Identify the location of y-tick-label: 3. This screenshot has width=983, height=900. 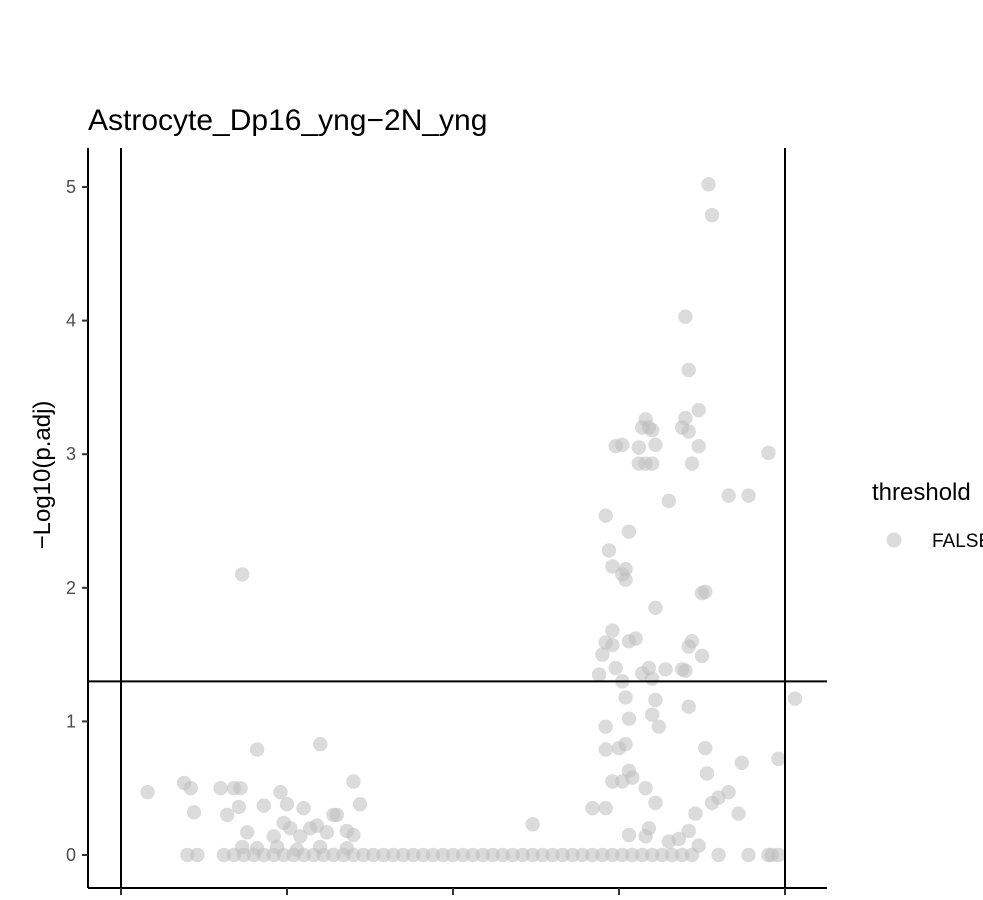
(71, 454).